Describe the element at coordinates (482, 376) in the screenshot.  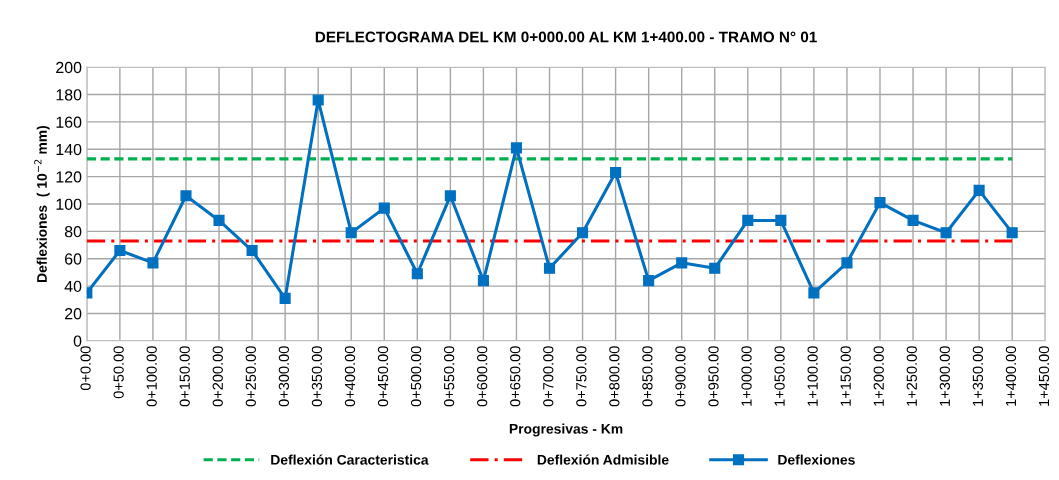
I see `x-tick-label: 0+600.00` at that location.